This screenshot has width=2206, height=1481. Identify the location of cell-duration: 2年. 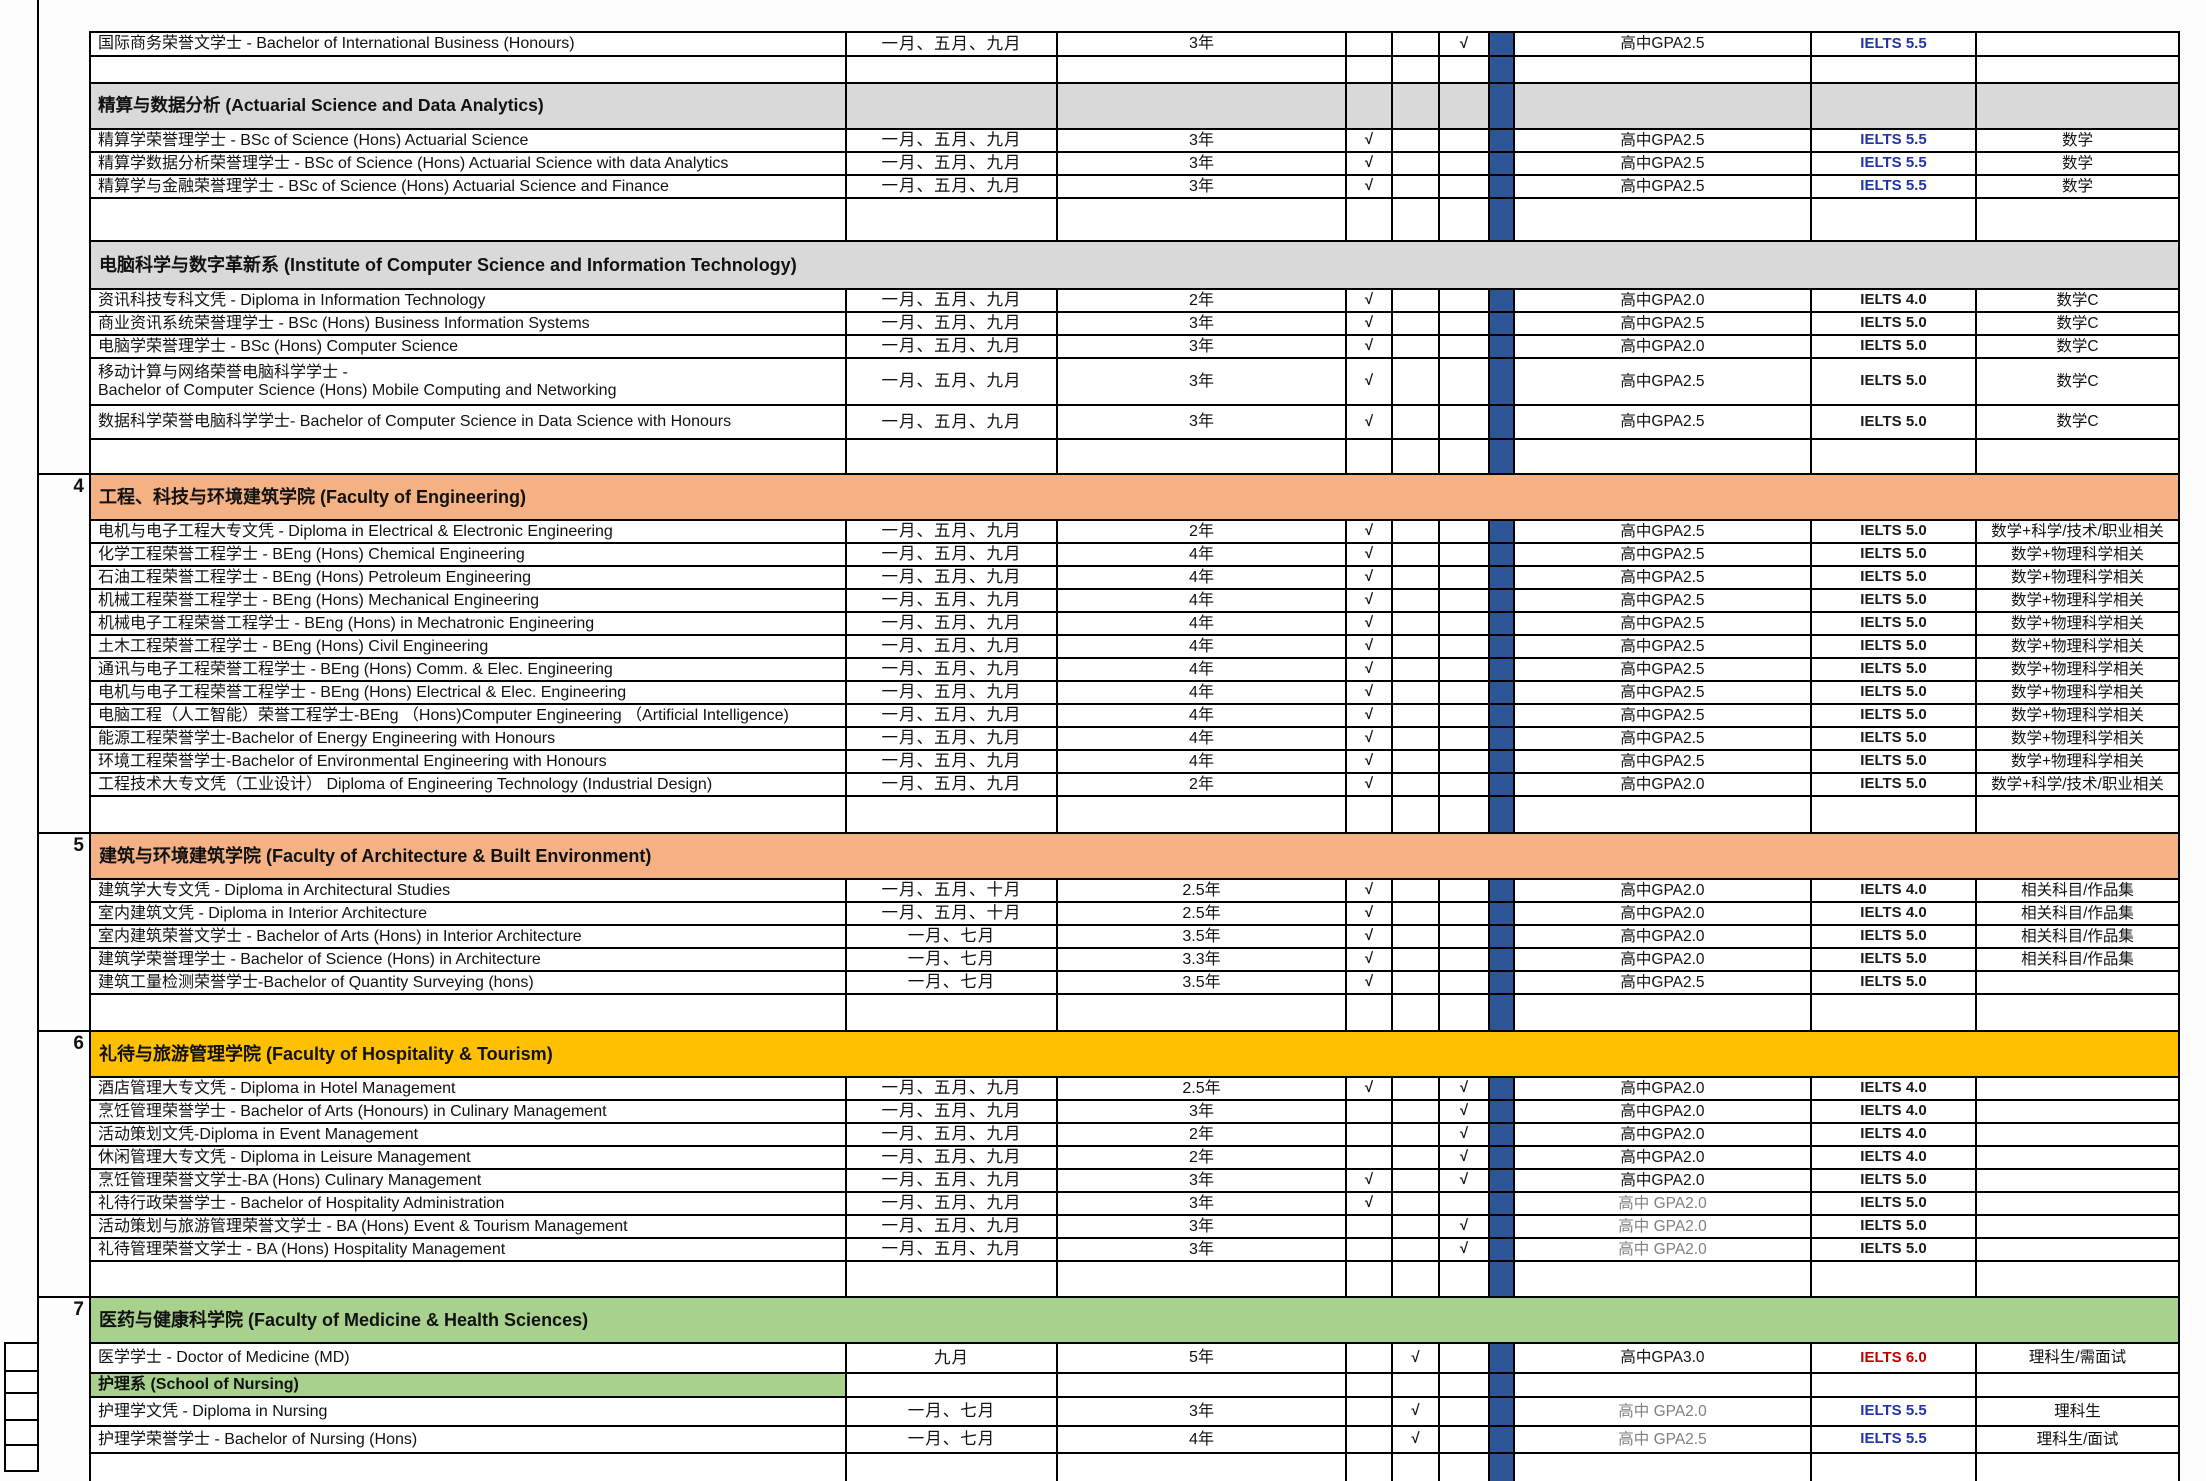
(1202, 785).